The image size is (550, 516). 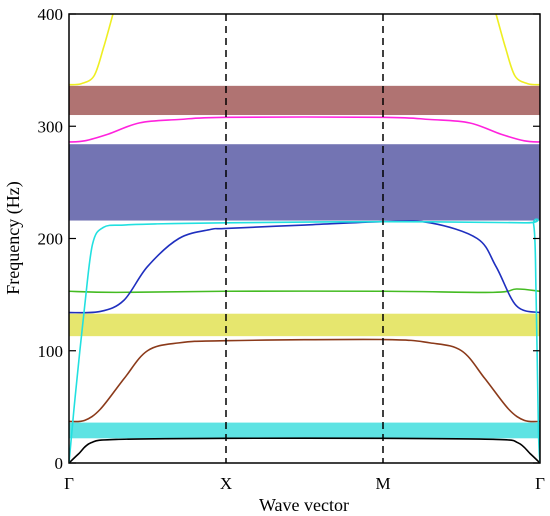 What do you see at coordinates (304, 505) in the screenshot?
I see `x-axis-title: Wave vector` at bounding box center [304, 505].